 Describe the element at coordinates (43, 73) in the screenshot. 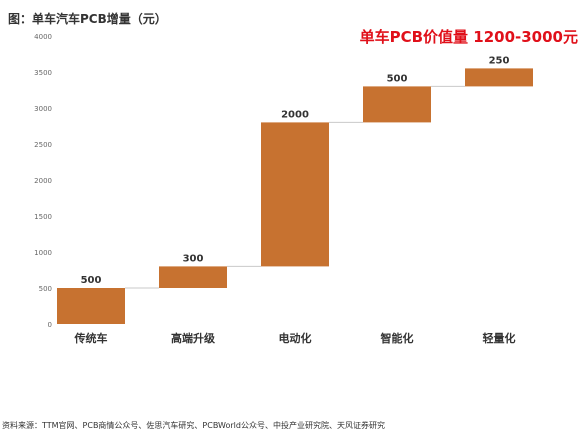

I see `y-tick-label: 3500` at that location.